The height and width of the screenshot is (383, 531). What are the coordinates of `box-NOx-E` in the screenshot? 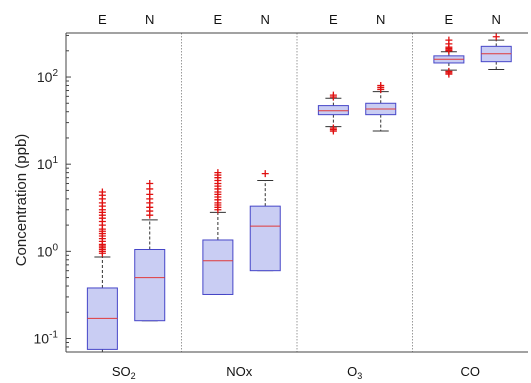 It's located at (218, 232).